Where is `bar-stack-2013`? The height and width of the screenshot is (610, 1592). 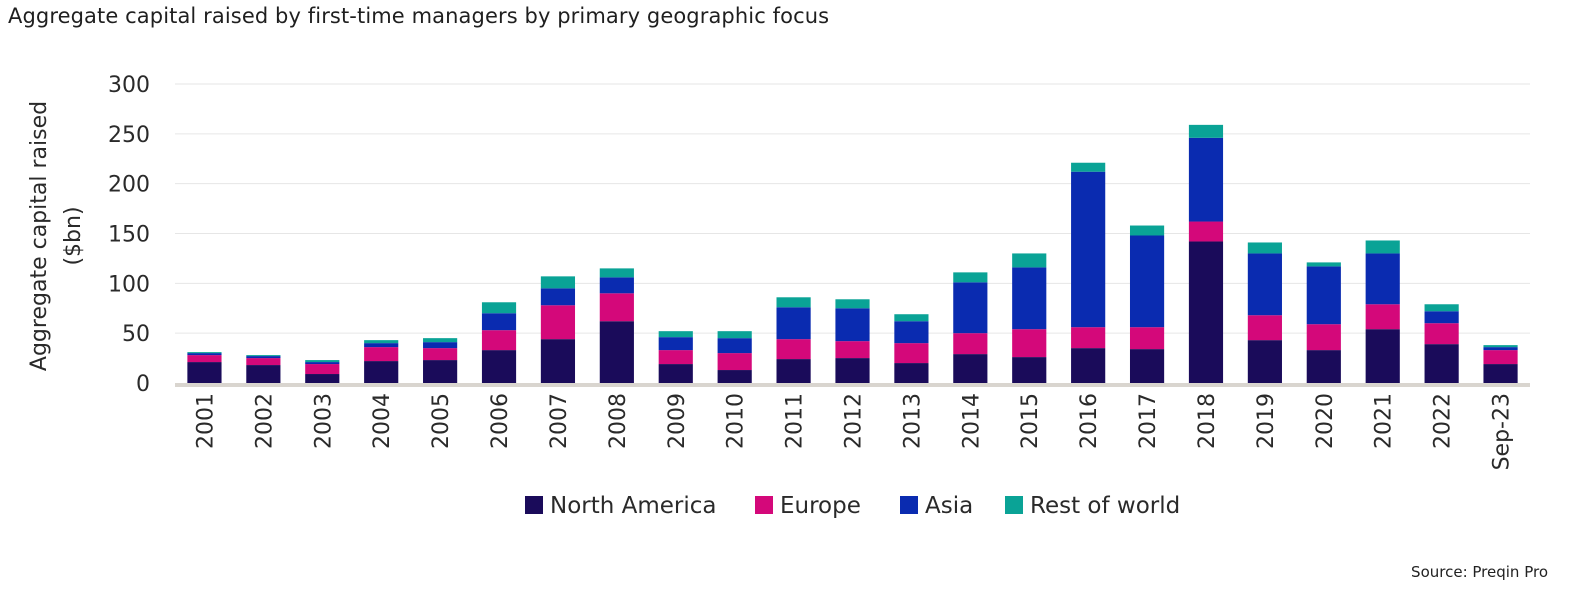 bar-stack-2013 is located at coordinates (911, 348).